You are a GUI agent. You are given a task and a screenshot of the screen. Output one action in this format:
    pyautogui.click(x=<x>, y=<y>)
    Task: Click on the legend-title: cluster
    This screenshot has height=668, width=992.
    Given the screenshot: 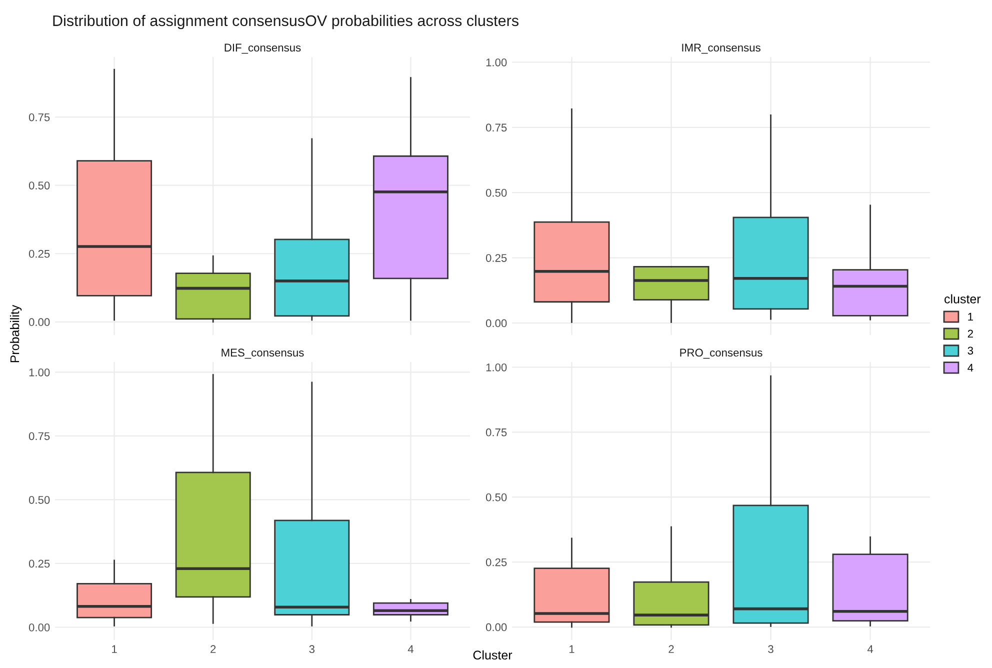 What is the action you would take?
    pyautogui.click(x=962, y=299)
    